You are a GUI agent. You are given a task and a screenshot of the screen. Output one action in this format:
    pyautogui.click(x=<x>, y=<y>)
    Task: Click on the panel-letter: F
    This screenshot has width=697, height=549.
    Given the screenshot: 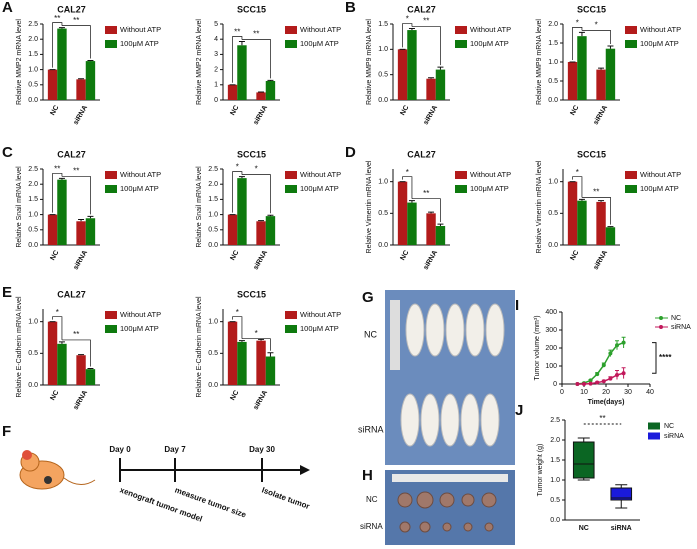 What is the action you would take?
    pyautogui.click(x=6, y=431)
    